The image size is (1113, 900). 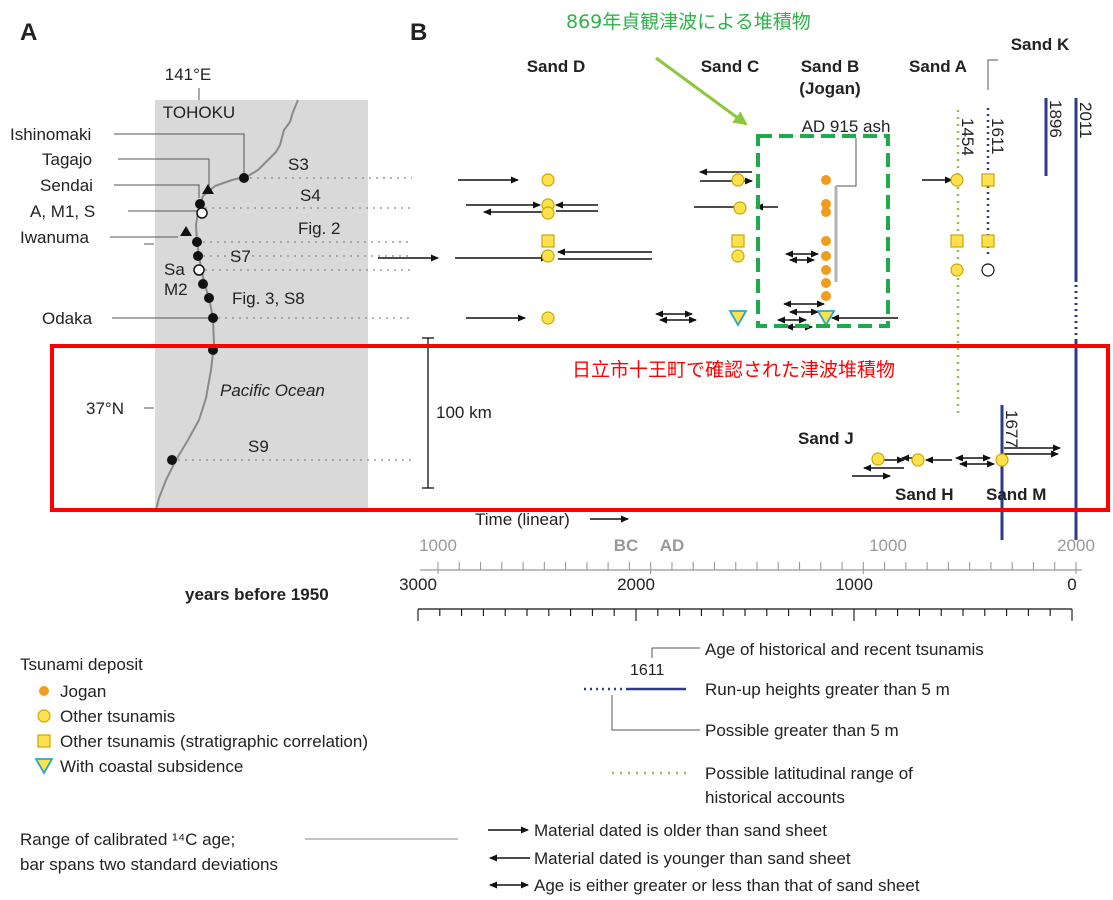 What do you see at coordinates (240, 256) in the screenshot?
I see `site-s7: S7` at bounding box center [240, 256].